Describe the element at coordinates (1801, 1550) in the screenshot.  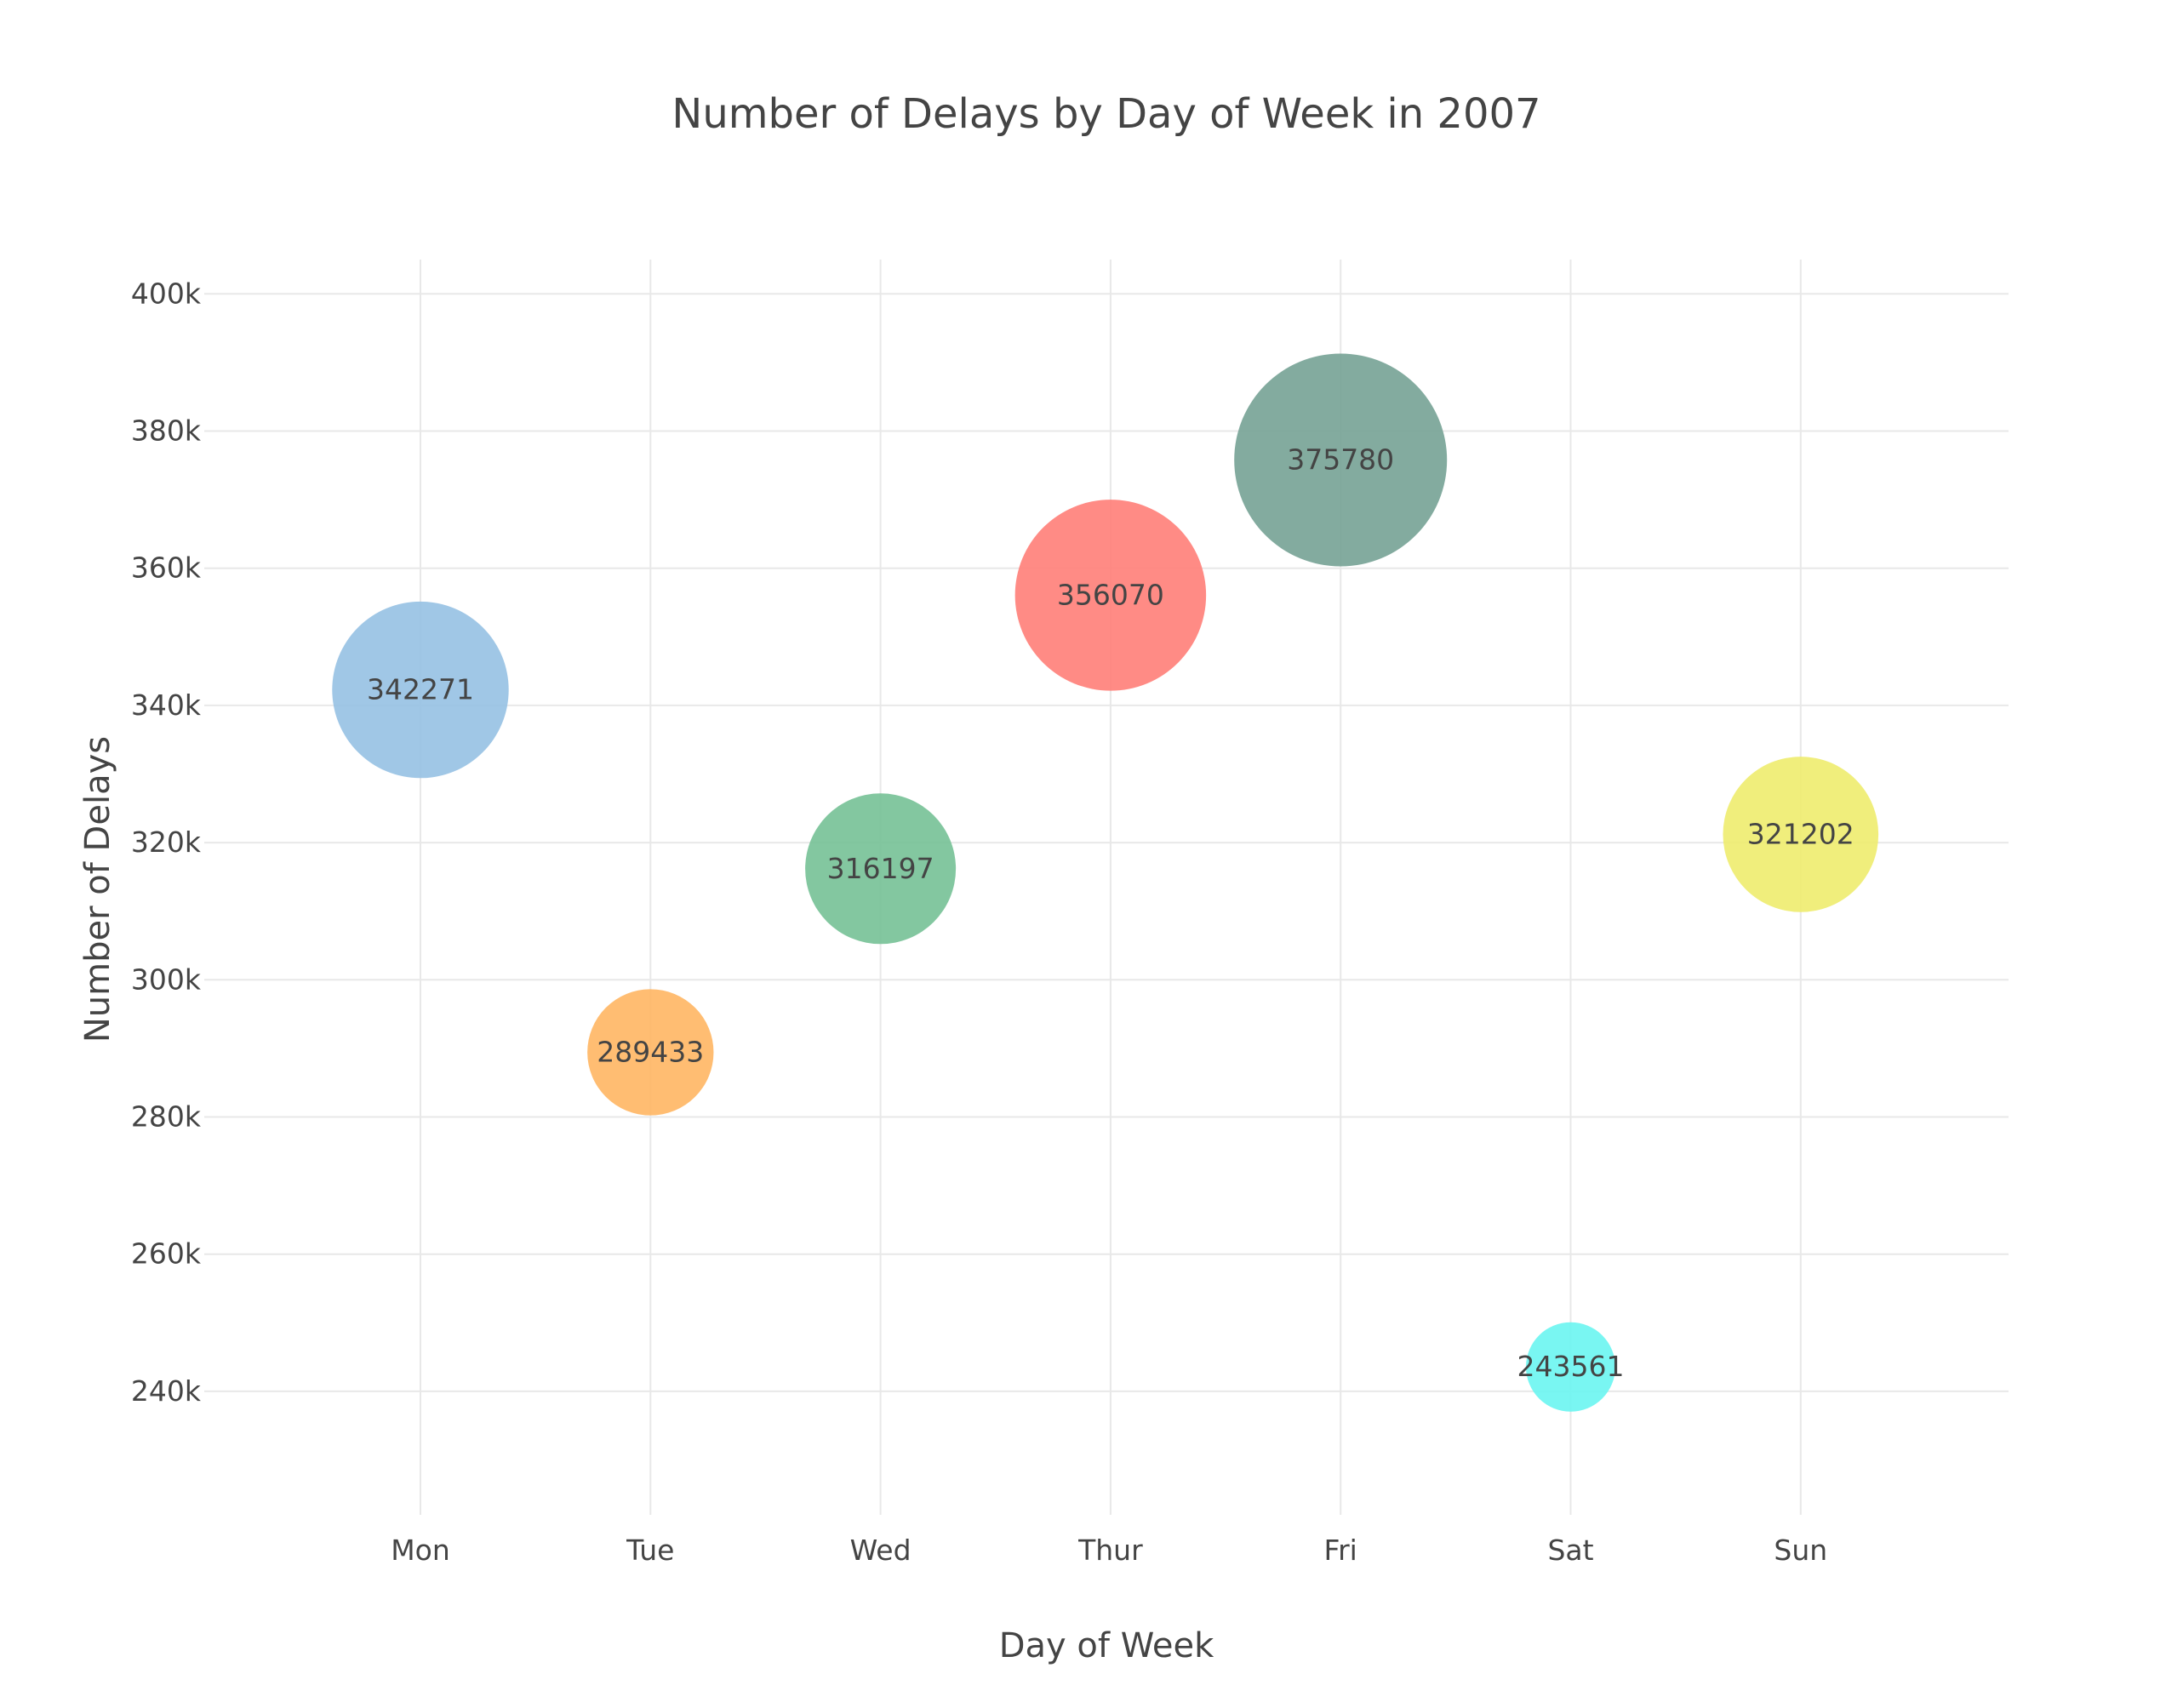
I see `x-tick-label: Sun` at that location.